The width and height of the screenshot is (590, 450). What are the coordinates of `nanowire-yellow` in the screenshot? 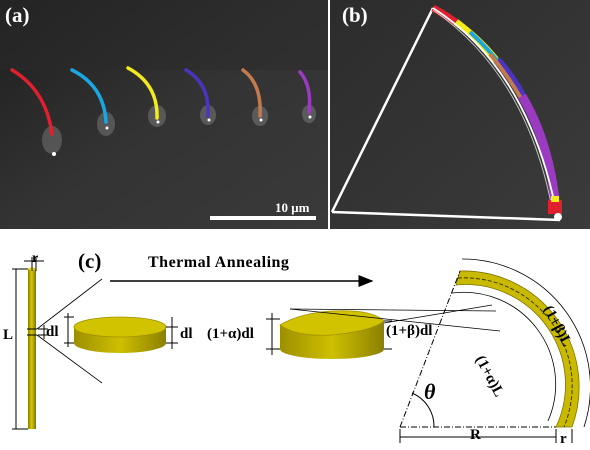 It's located at (142, 93).